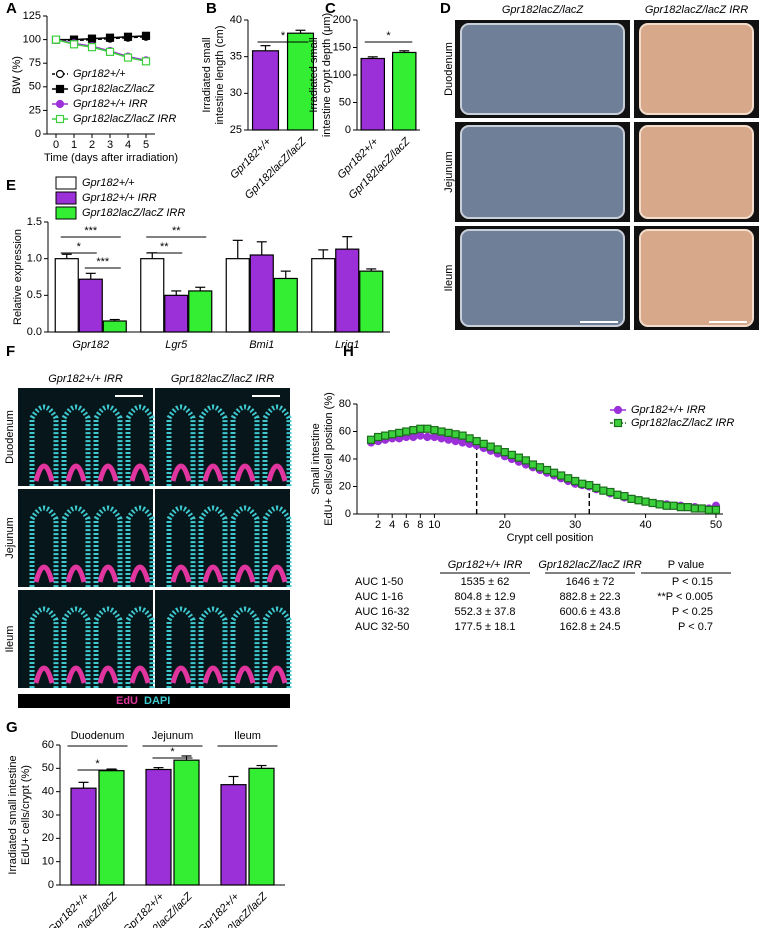 The image size is (764, 928). I want to click on x-tick-label: 10, so click(434, 525).